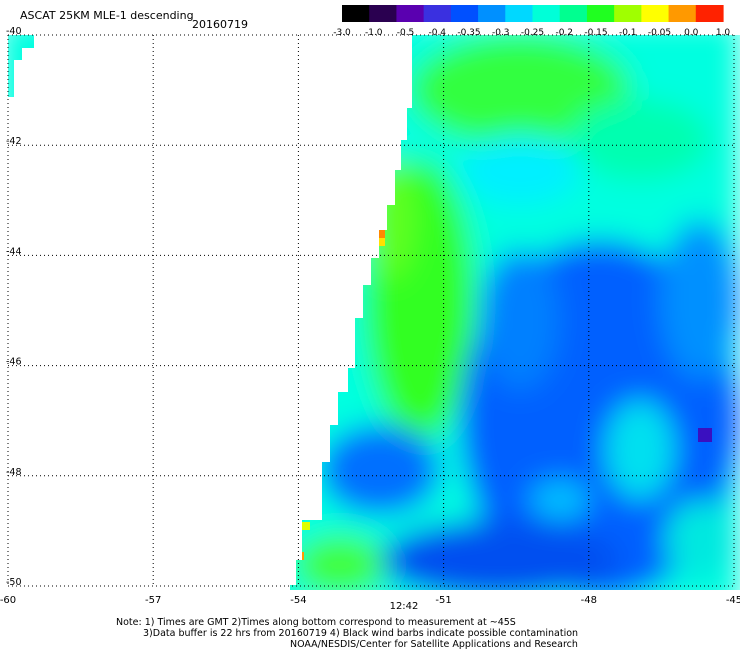  Describe the element at coordinates (501, 33) in the screenshot. I see `colorbar-label: -0.3` at that location.